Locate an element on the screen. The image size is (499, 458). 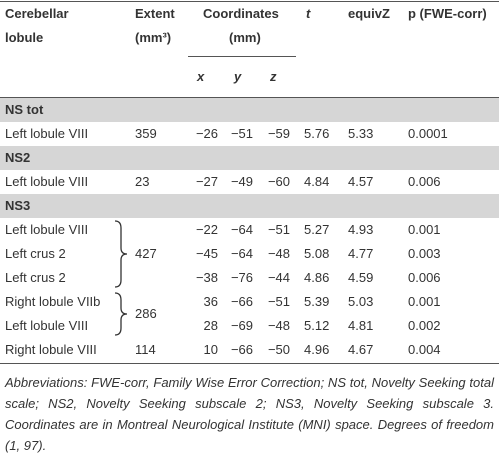
p-cell: 0.002 is located at coordinates (424, 325).